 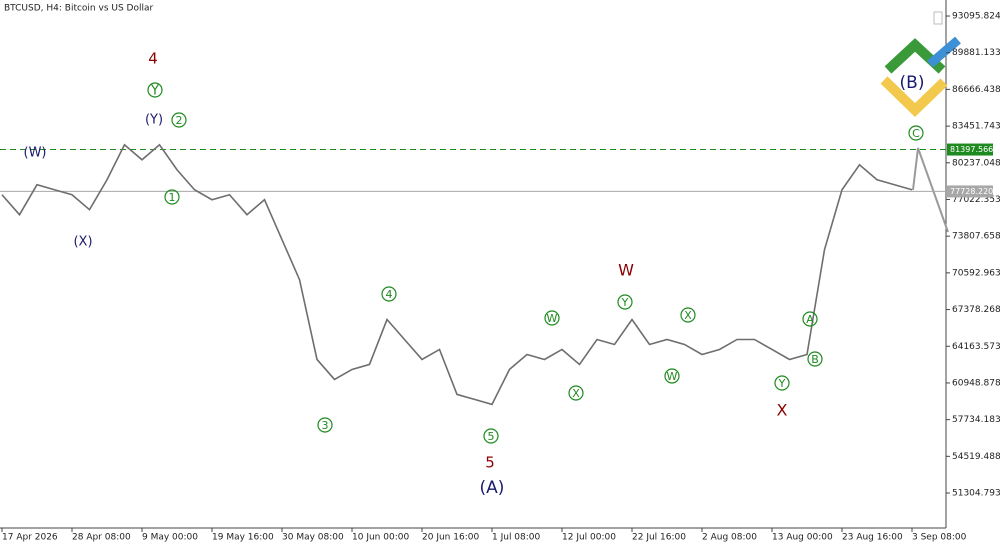 What do you see at coordinates (450, 538) in the screenshot?
I see `x-tick-label: 20 Jun 16:00` at bounding box center [450, 538].